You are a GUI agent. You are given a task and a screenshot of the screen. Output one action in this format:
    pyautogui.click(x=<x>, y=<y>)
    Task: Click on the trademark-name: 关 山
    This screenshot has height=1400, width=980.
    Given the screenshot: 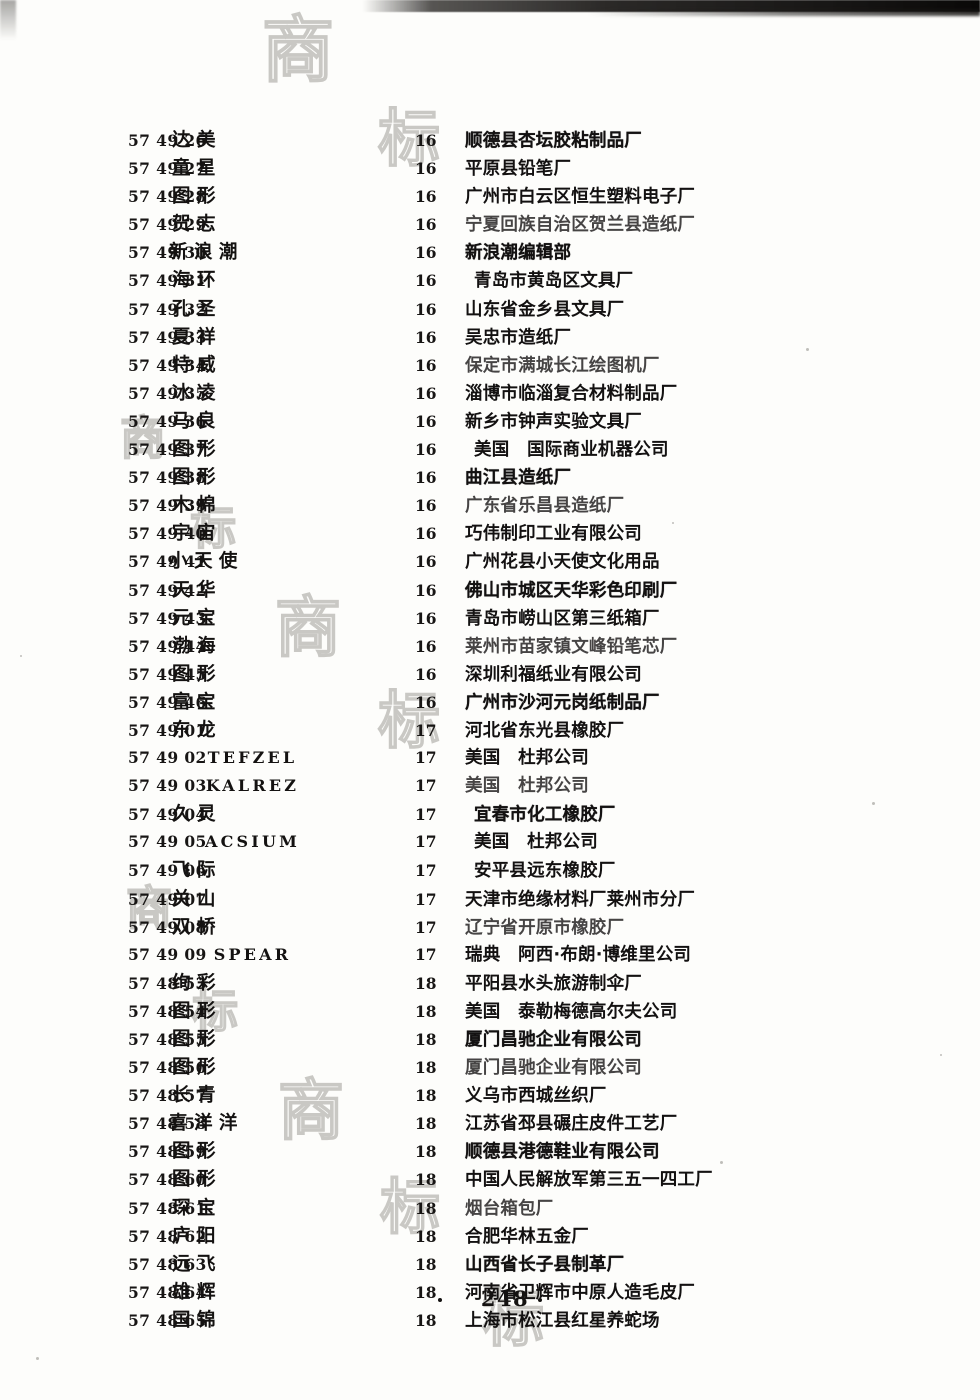 What is the action you would take?
    pyautogui.click(x=194, y=899)
    